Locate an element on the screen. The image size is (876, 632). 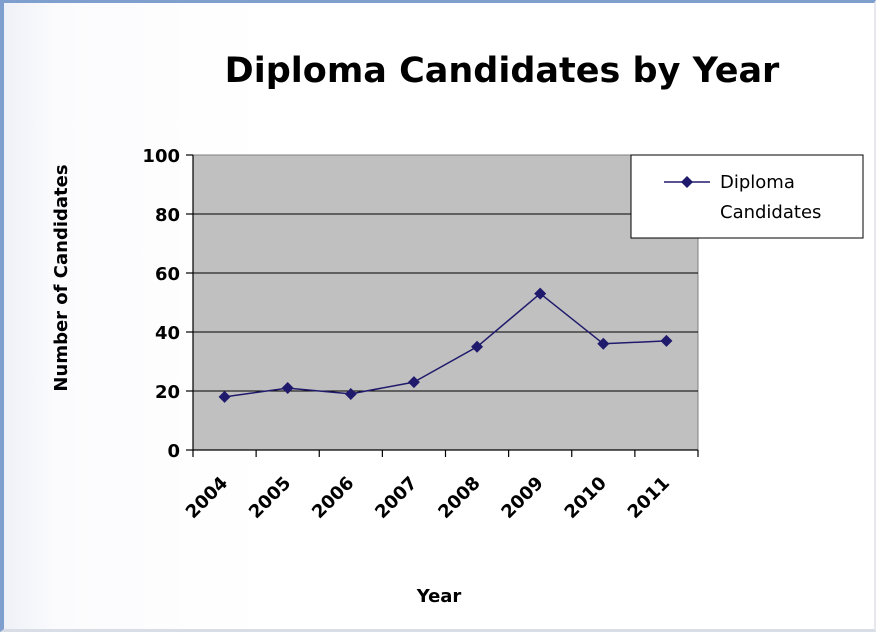
x-tick-label-2006: 2006 is located at coordinates (333, 498).